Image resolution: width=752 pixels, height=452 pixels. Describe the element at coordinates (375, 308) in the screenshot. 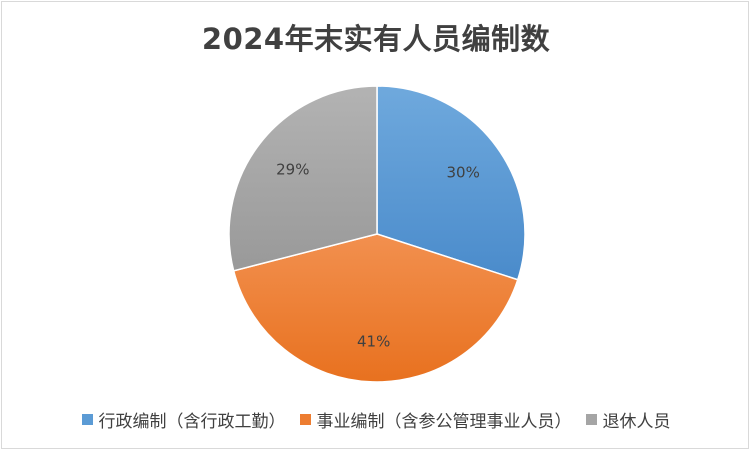

I see `pie-slice-institution` at that location.